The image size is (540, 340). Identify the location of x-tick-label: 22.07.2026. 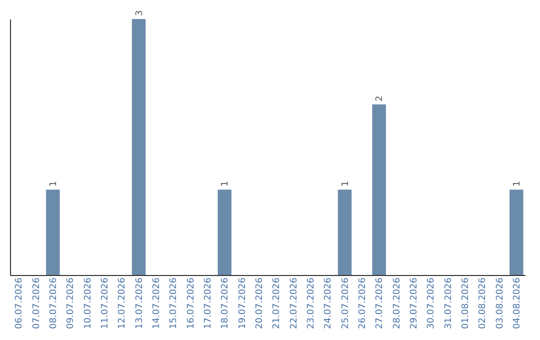
(294, 303).